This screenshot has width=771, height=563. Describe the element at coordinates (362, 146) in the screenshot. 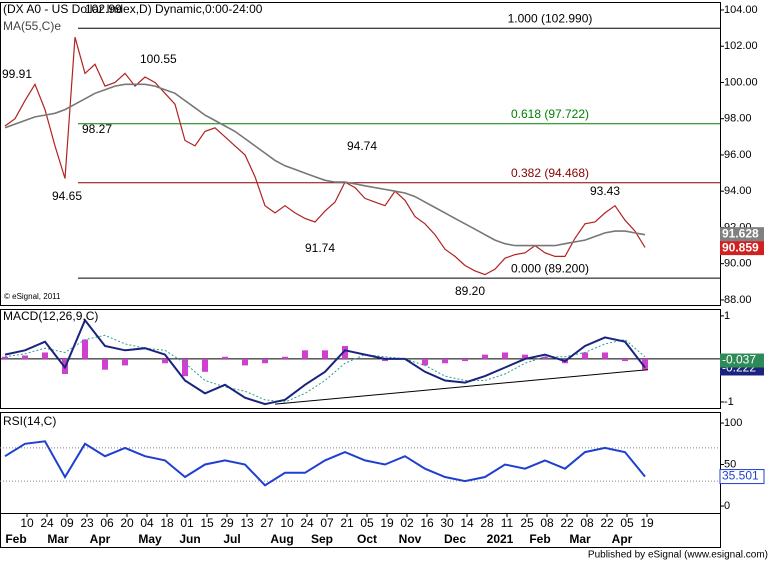

I see `annotation: 94.74` at that location.